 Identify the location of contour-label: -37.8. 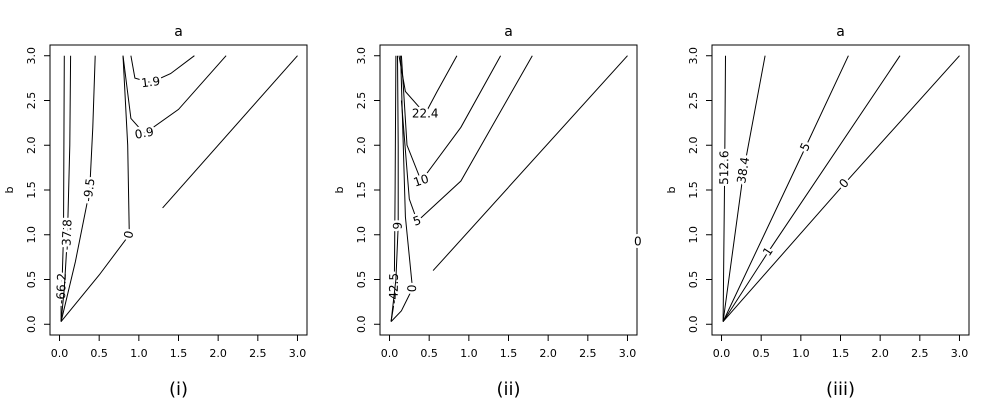
(66, 235).